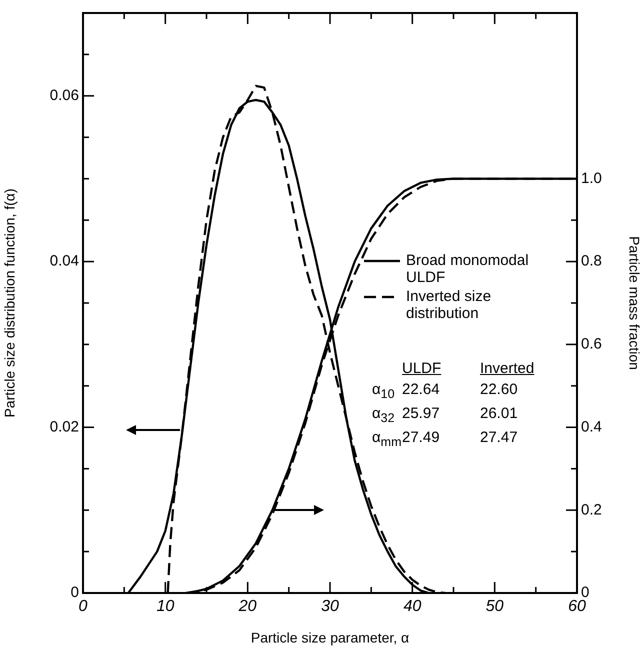  Describe the element at coordinates (247, 607) in the screenshot. I see `x-tick-label: 20` at that location.